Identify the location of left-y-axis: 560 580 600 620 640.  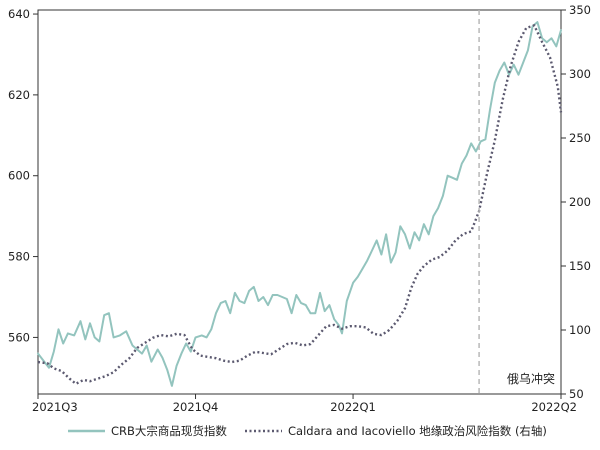
(23, 175).